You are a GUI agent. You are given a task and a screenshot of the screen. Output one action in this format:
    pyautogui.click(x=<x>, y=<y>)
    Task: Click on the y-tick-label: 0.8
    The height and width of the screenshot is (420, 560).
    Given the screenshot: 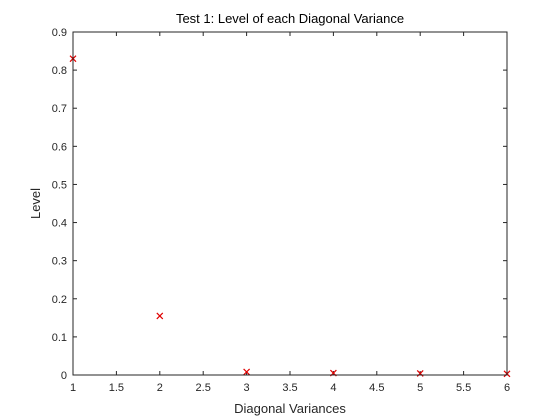 What is the action you would take?
    pyautogui.click(x=59, y=71)
    